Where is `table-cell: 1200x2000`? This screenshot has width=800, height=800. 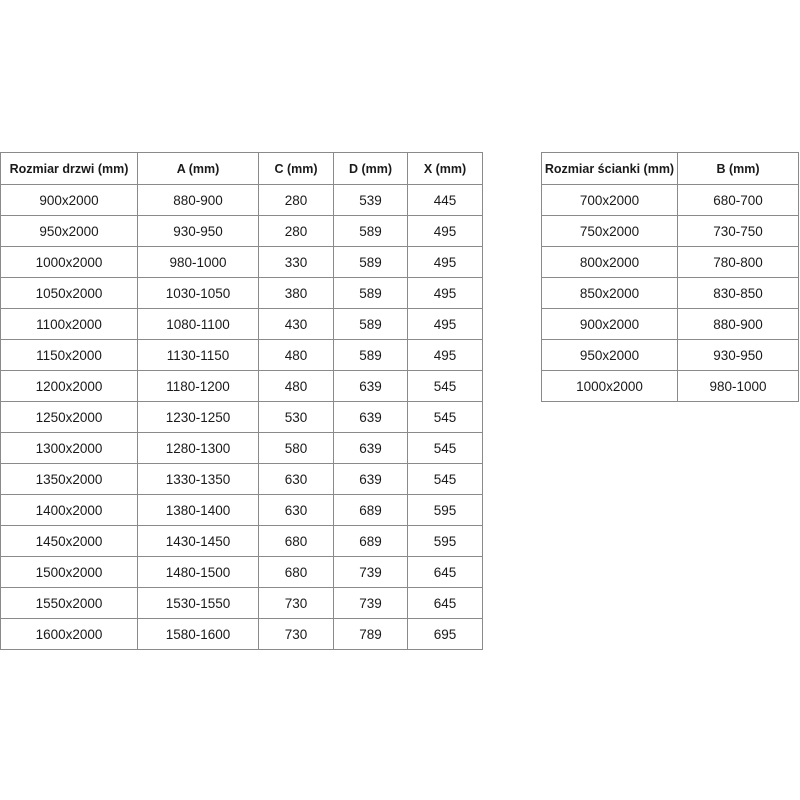
table-cell: 1200x2000 is located at coordinates (69, 386).